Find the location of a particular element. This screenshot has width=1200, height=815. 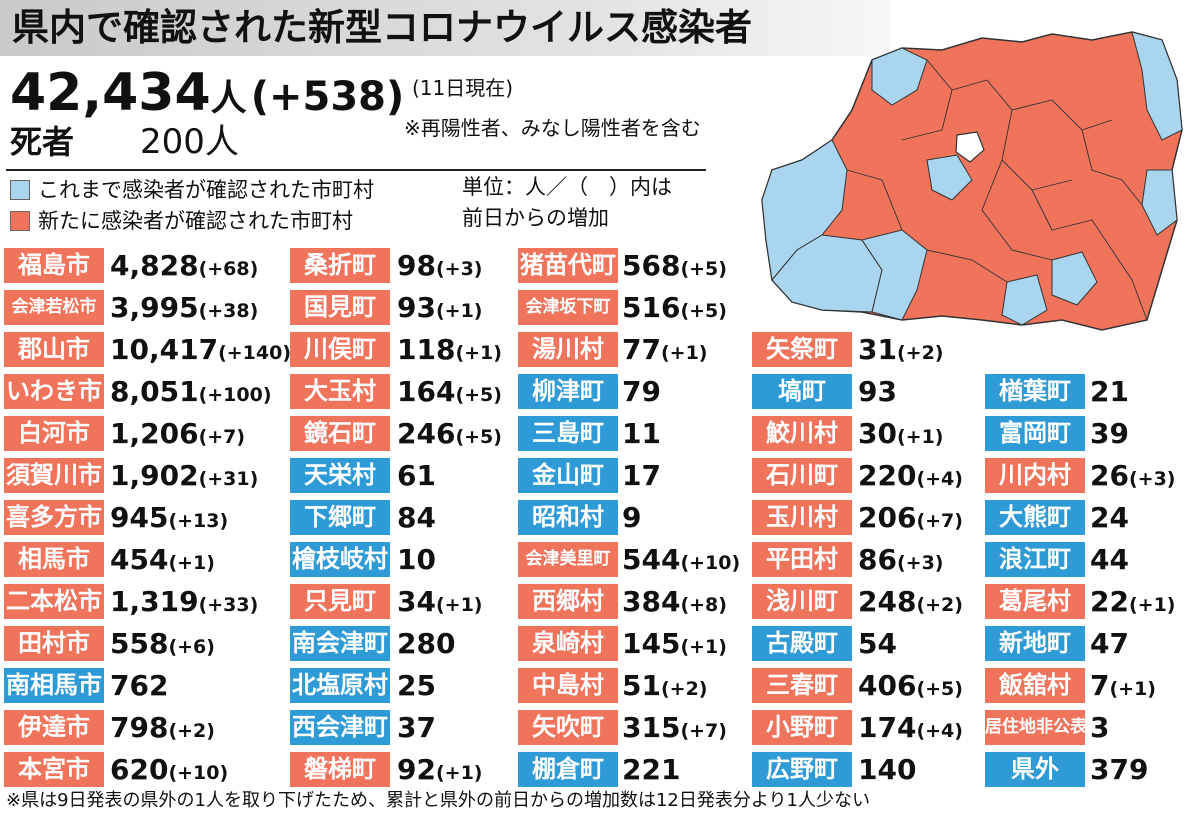

case-count: 3 is located at coordinates (1100, 727).